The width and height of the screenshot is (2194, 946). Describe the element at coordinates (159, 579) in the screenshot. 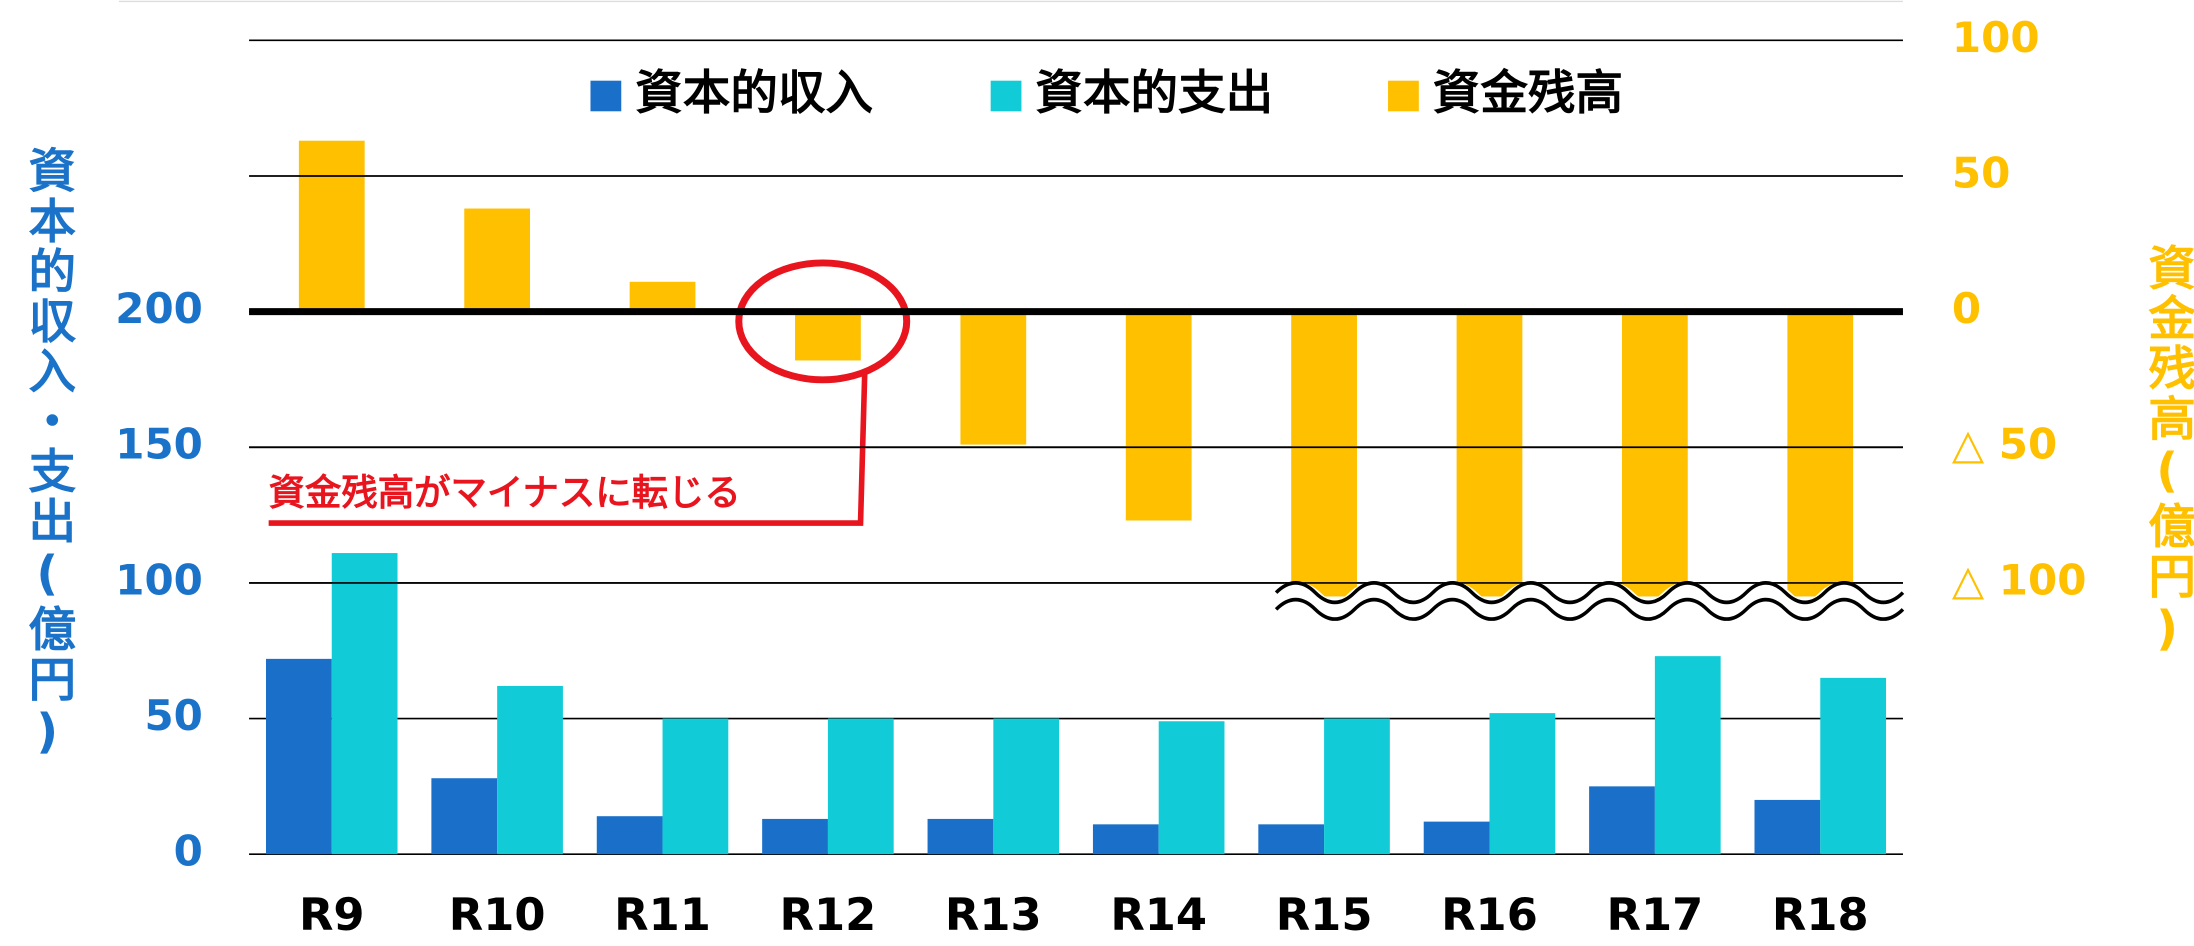

I see `y-tick-label: 100` at that location.